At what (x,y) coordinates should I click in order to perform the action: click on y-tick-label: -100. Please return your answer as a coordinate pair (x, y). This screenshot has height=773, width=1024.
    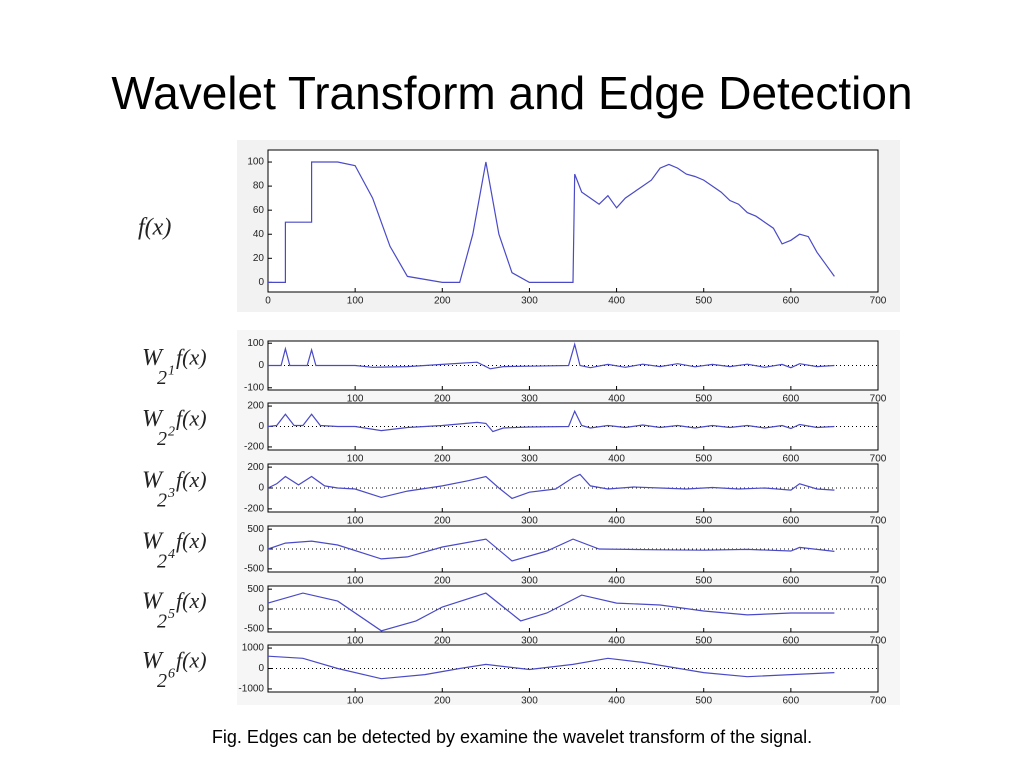
    Looking at the image, I should click on (254, 387).